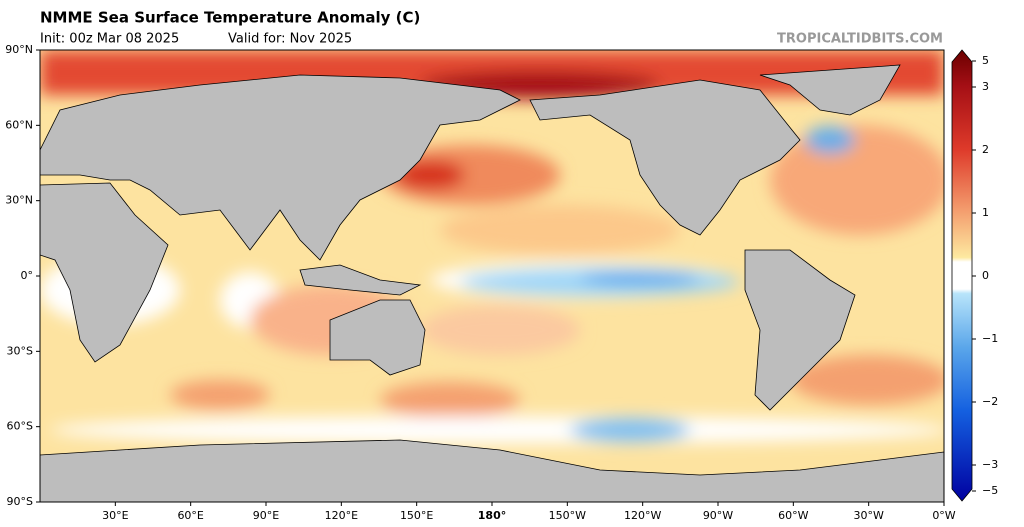 This screenshot has height=527, width=1024. What do you see at coordinates (830, 90) in the screenshot?
I see `greenland` at bounding box center [830, 90].